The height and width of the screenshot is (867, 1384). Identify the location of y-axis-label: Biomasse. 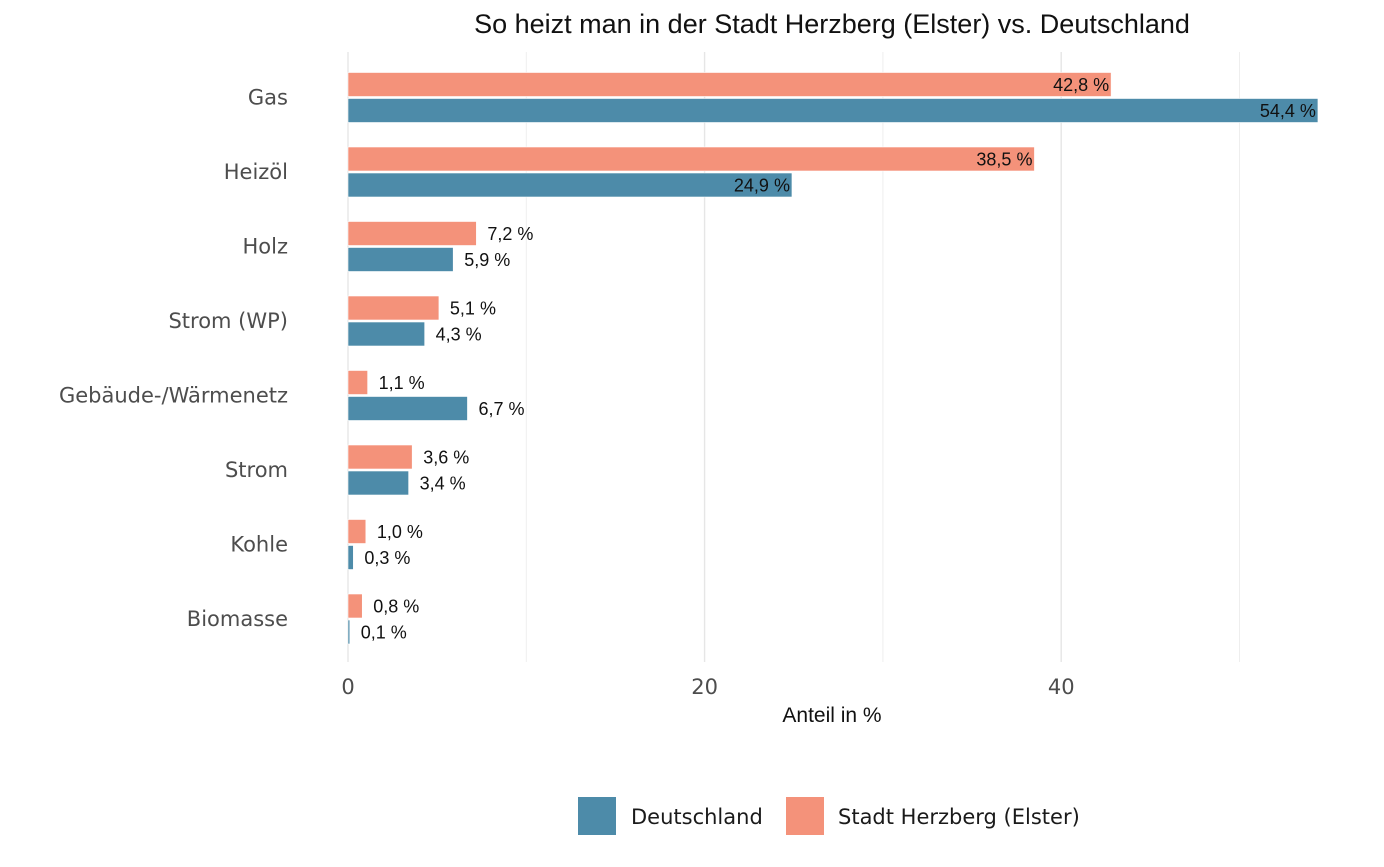
(237, 619).